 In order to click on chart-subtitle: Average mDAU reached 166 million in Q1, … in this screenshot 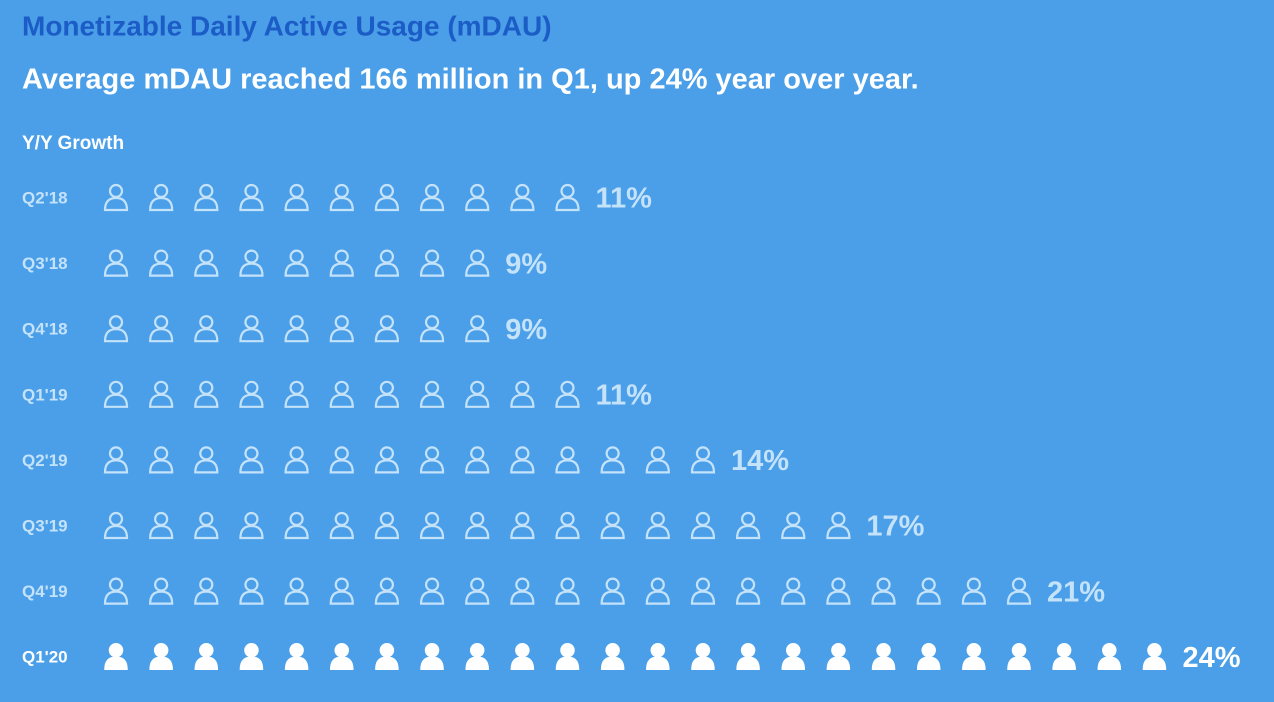, I will do `click(470, 80)`.